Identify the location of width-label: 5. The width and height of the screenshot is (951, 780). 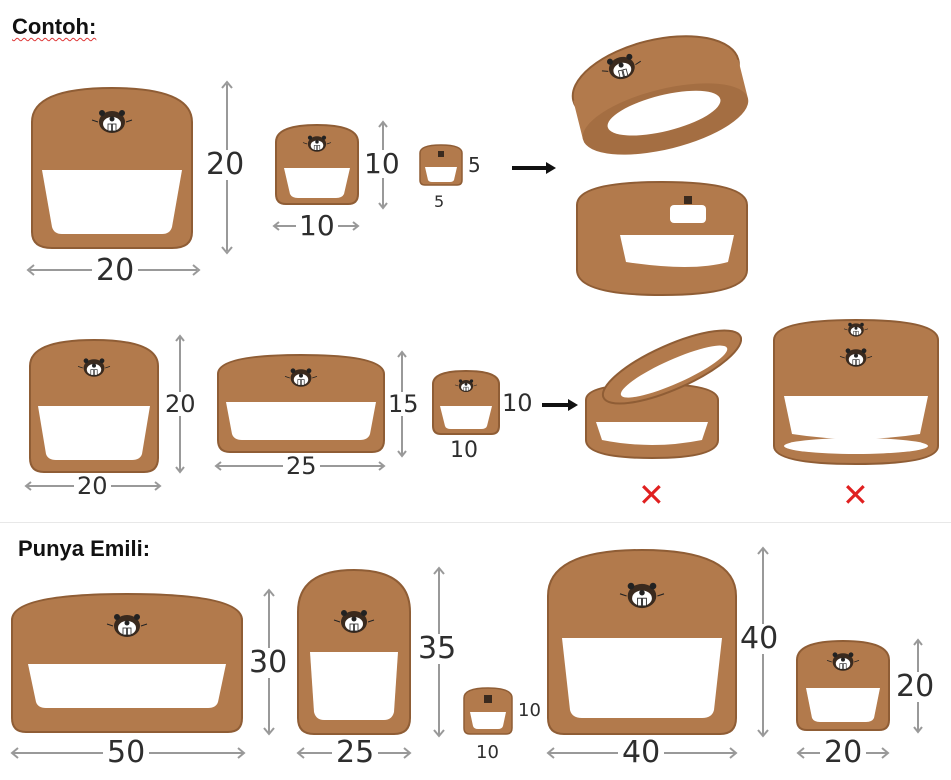
(439, 201).